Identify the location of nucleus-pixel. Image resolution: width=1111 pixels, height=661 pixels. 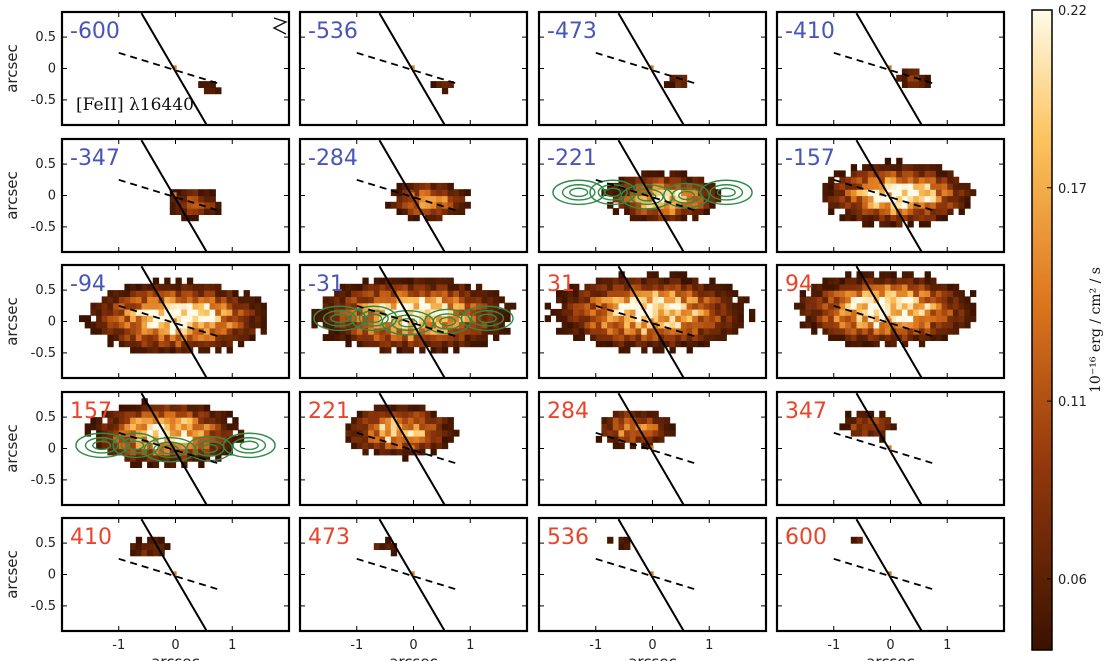
(651, 447).